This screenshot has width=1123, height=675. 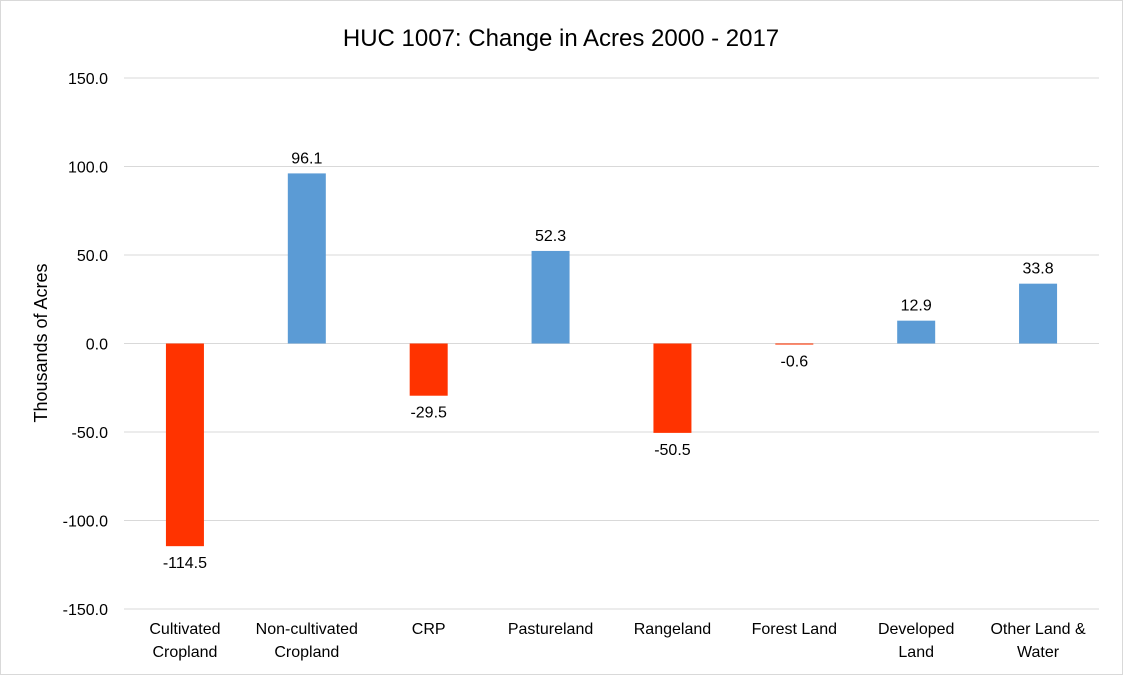 I want to click on x-category-label: Non-cultivated, so click(x=307, y=629).